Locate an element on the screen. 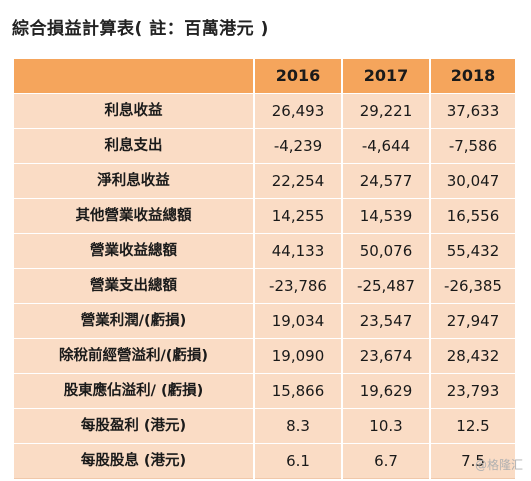 This screenshot has height=481, width=531. cell-2017: 6.7 is located at coordinates (386, 461).